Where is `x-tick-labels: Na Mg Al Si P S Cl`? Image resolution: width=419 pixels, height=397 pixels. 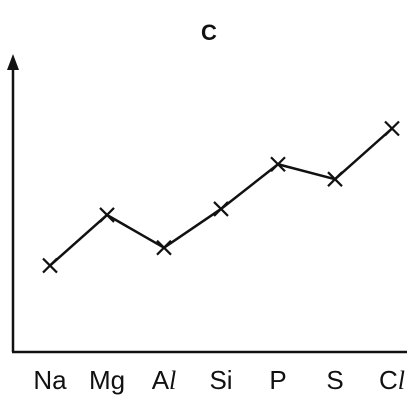
x-tick-labels: Na Mg Al Si P S Cl is located at coordinates (219, 380).